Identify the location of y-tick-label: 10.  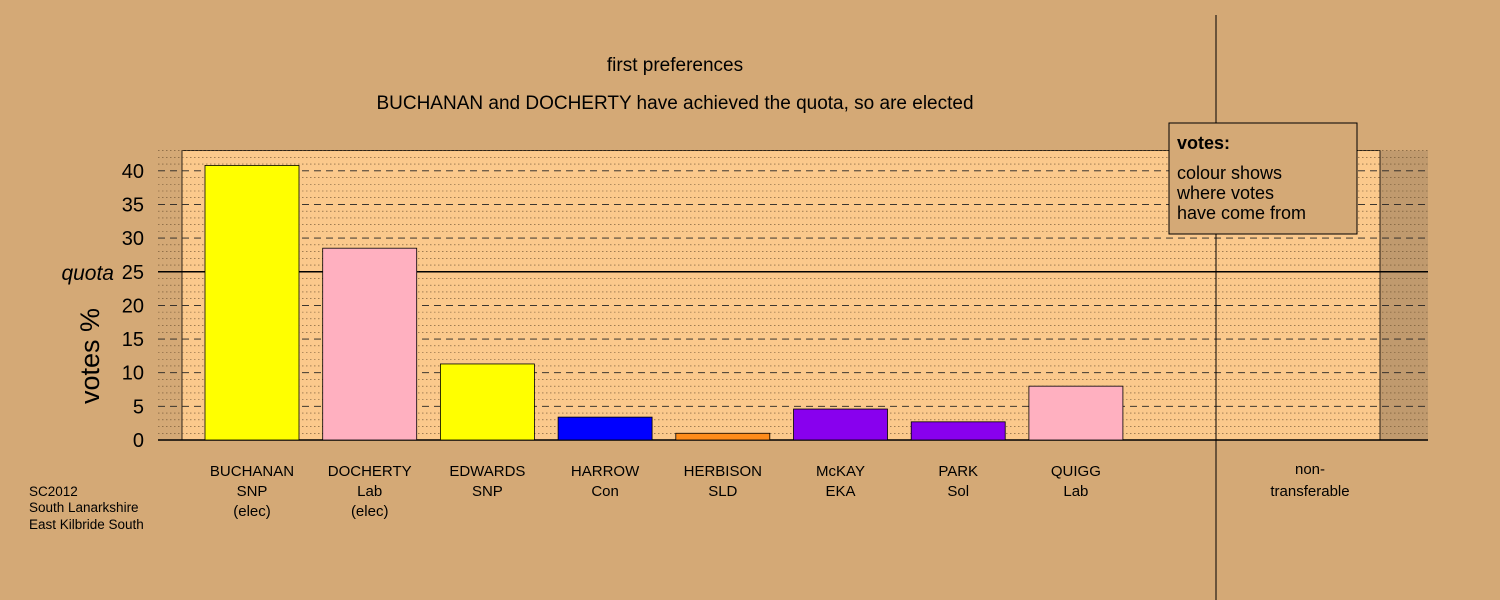
(133, 374).